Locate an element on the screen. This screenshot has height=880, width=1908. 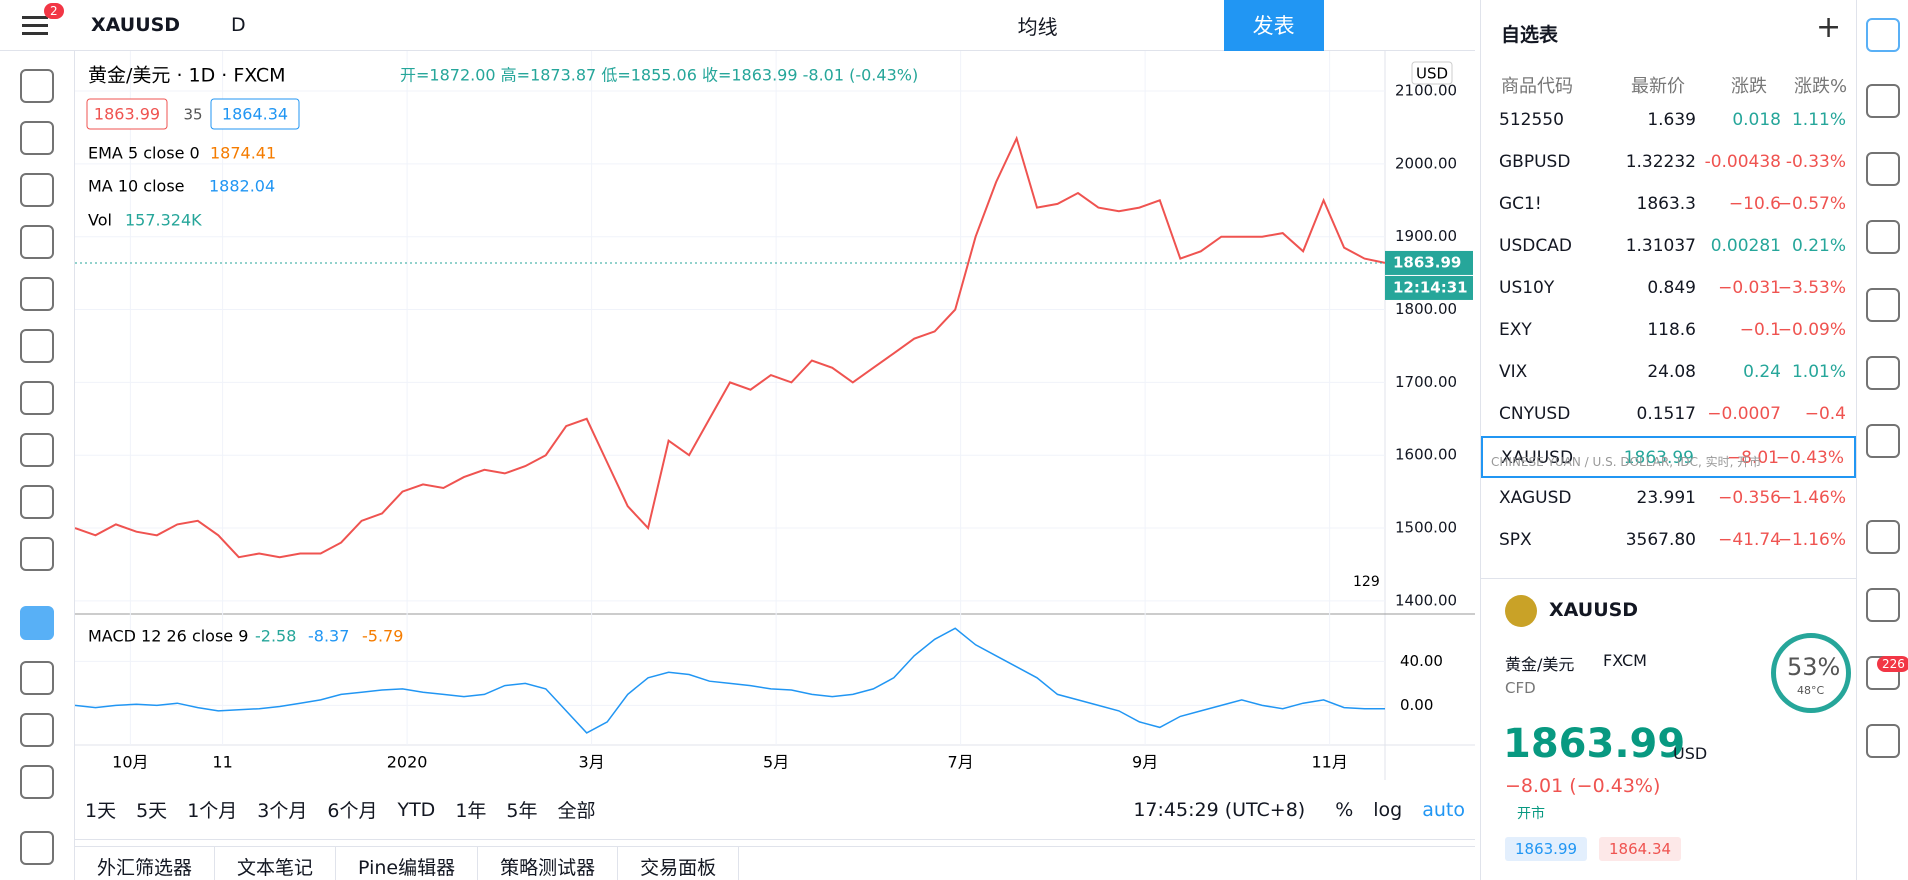
row-change-pct: -0.33% is located at coordinates (1815, 162).